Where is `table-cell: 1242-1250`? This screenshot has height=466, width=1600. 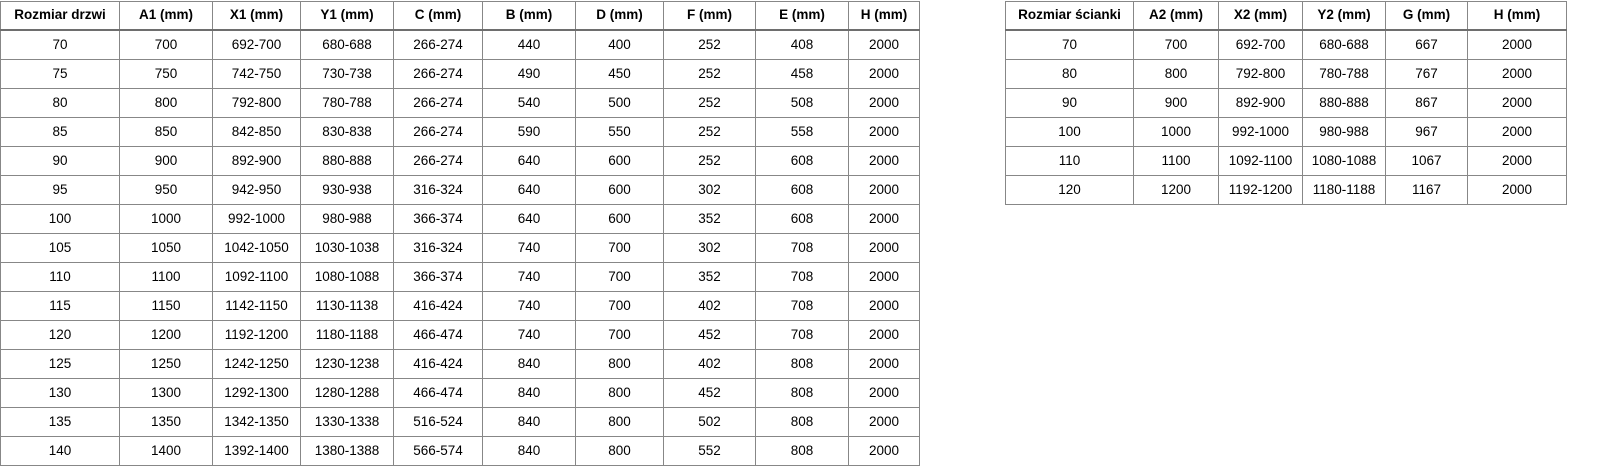 table-cell: 1242-1250 is located at coordinates (256, 364).